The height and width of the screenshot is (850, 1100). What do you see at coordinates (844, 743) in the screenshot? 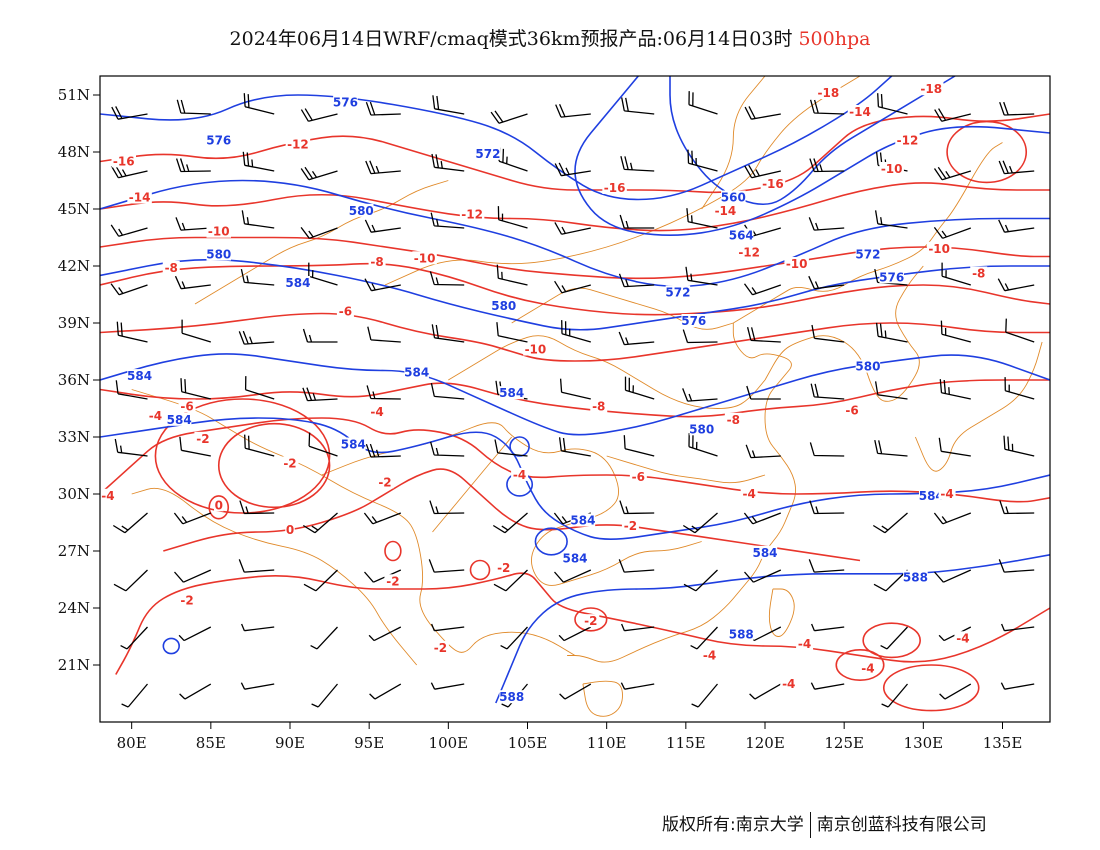
I see `lon-tick-label: 125E` at bounding box center [844, 743].